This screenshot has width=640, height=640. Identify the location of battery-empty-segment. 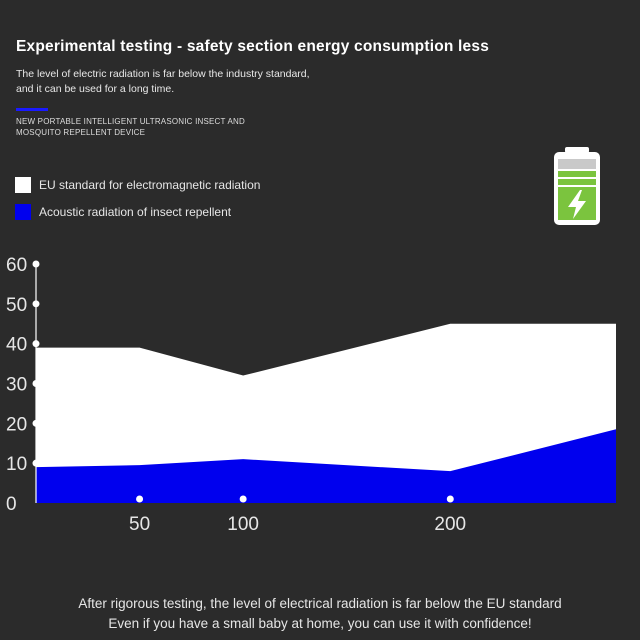
(577, 164).